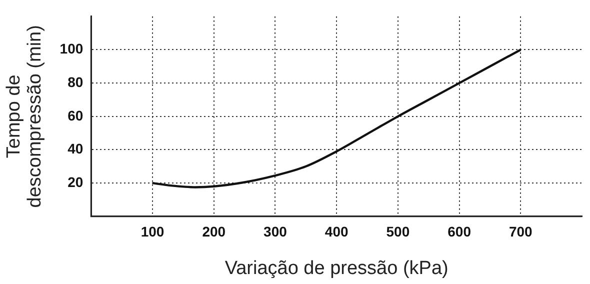 The image size is (590, 284). Describe the element at coordinates (398, 232) in the screenshot. I see `x-tick-label: 500` at that location.